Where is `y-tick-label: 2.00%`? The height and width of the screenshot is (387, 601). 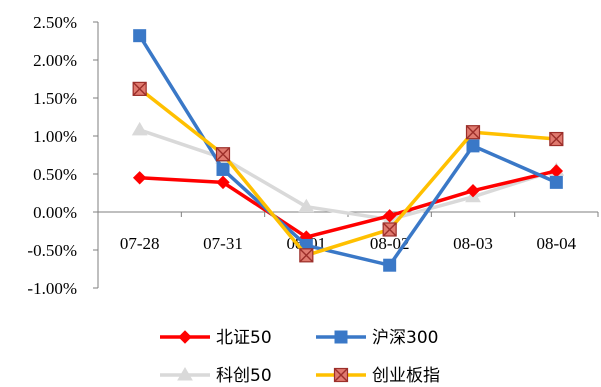 y-tick-label: 2.00% is located at coordinates (55, 60).